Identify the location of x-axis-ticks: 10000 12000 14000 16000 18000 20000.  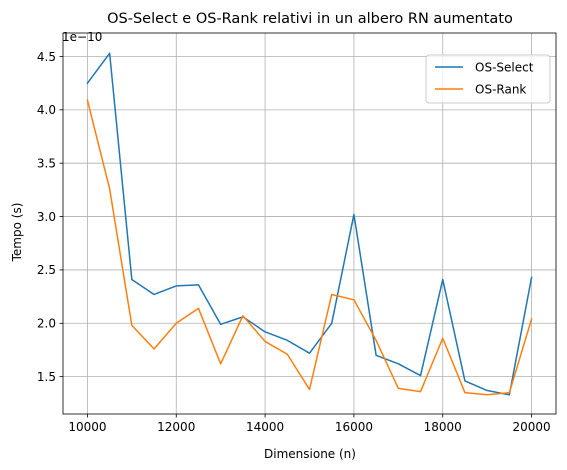
(309, 424).